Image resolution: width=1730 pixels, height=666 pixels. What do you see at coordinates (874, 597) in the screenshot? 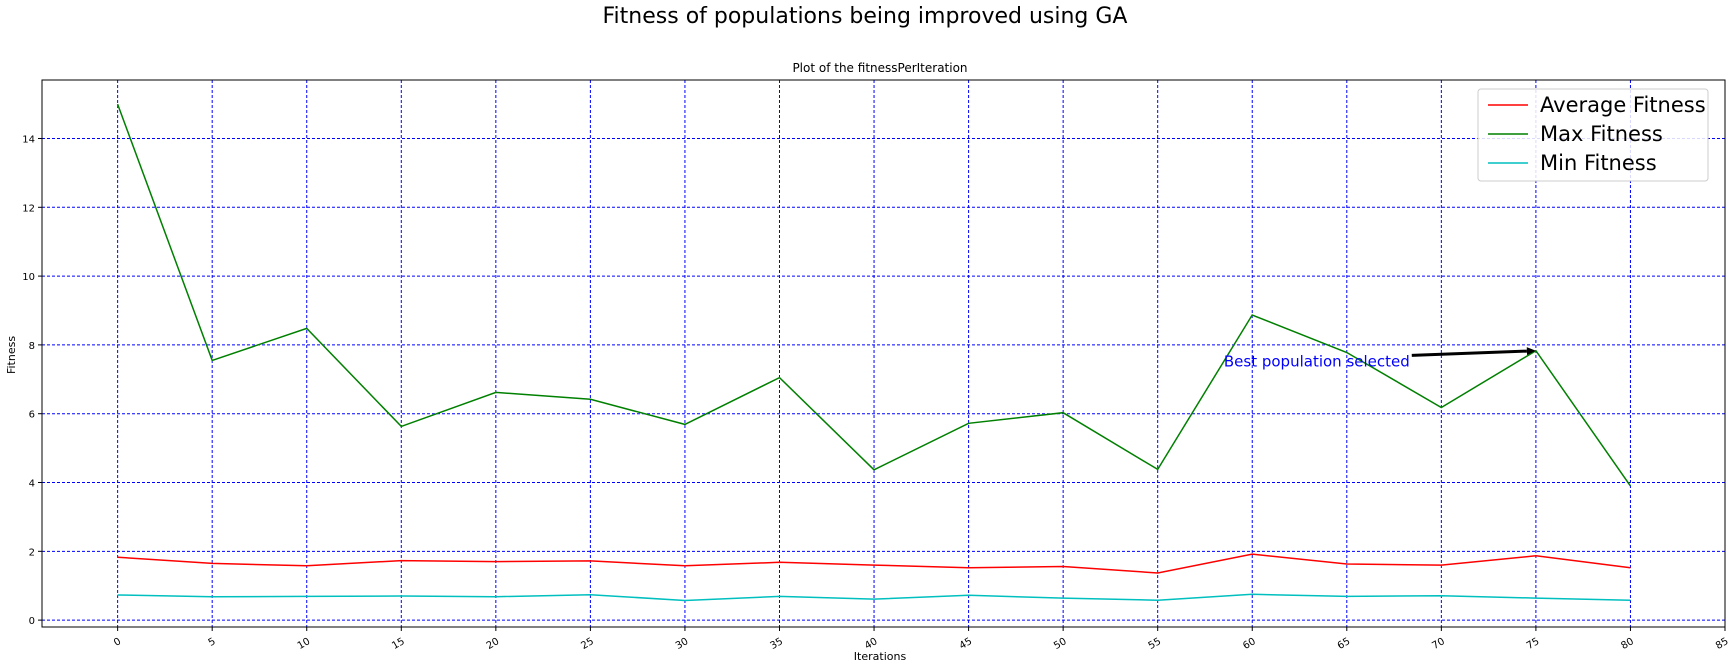
I see `series-line-min-fitness` at bounding box center [874, 597].